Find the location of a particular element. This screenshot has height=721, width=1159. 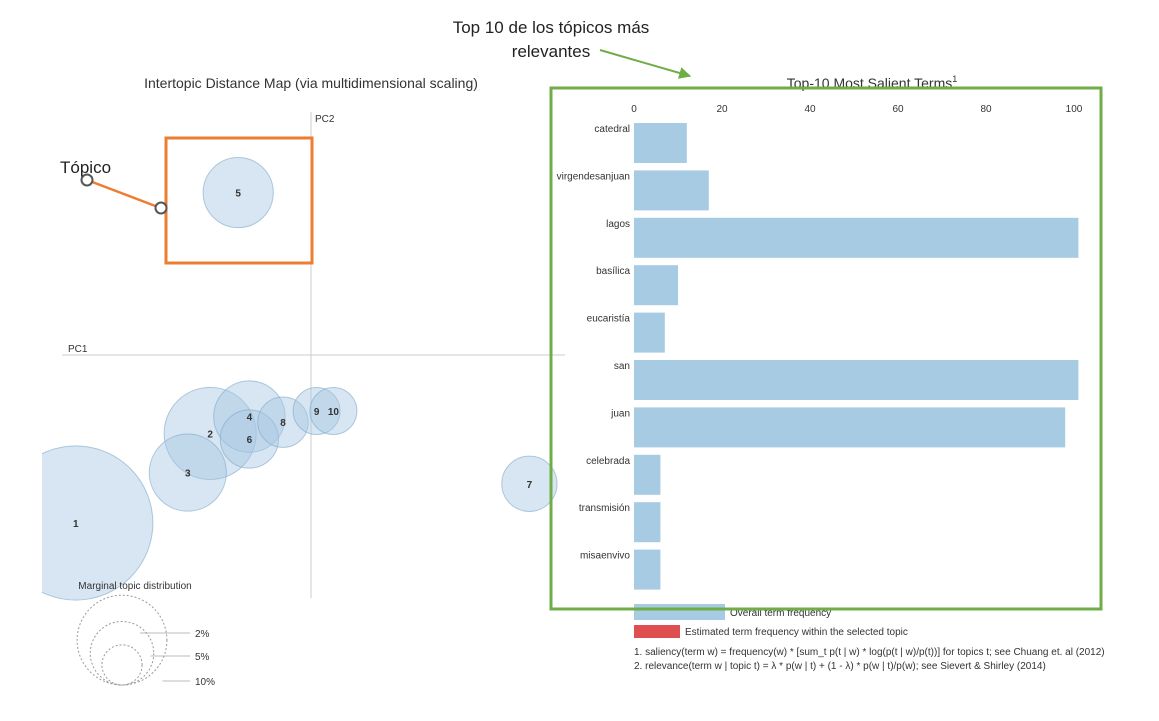

marginal-legend-label-5%: 5% is located at coordinates (202, 657).